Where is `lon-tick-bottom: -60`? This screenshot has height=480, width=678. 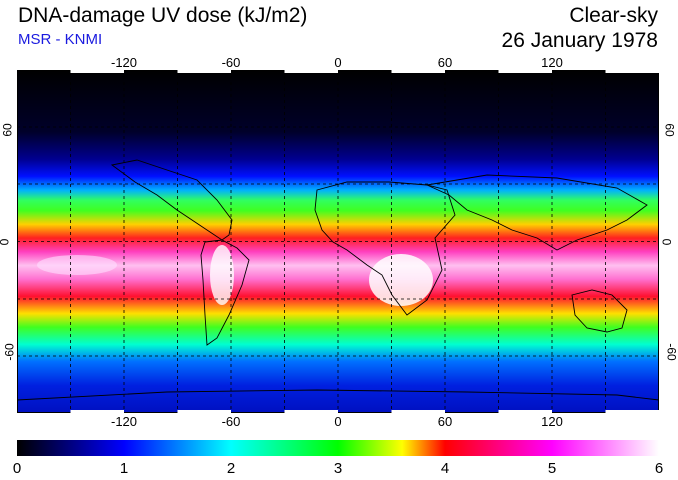
lon-tick-bottom: -60 is located at coordinates (231, 421).